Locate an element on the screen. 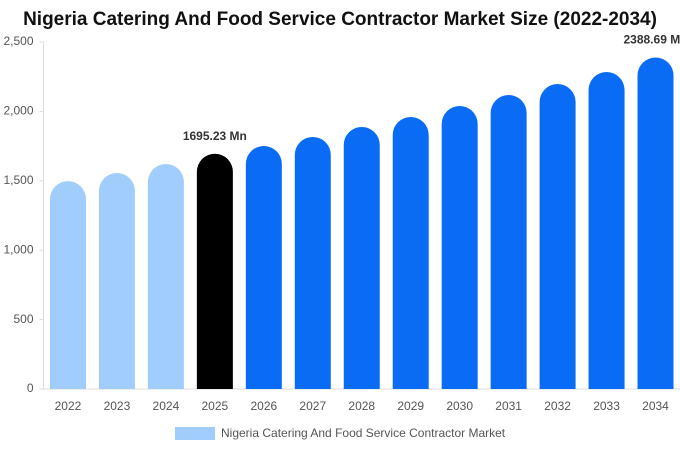  x-tick-label: 2032 is located at coordinates (557, 406).